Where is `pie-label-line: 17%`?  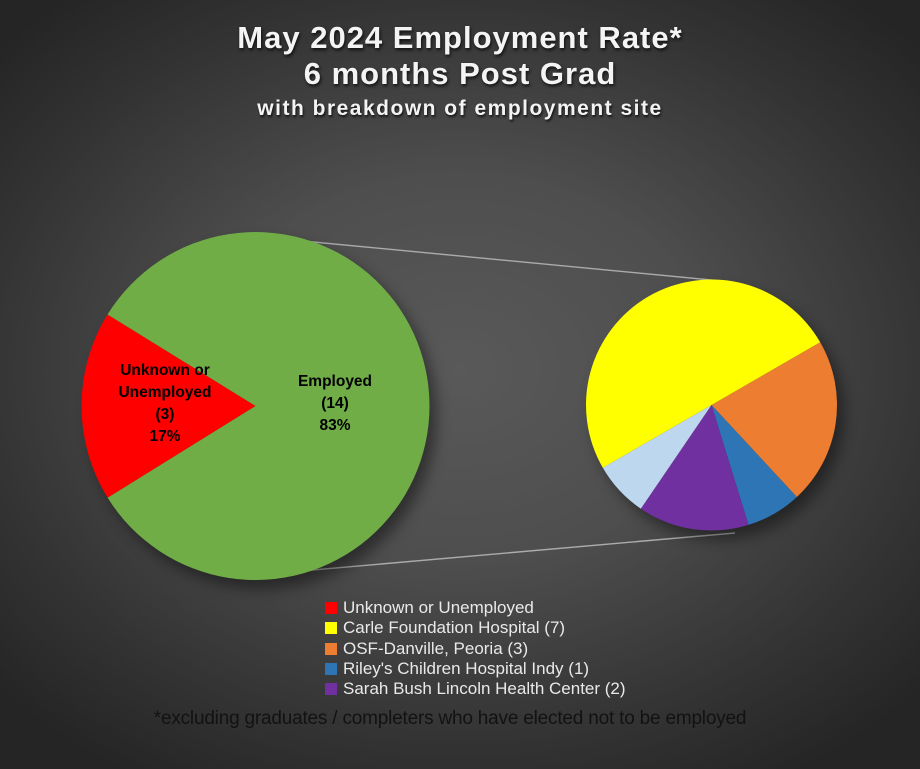
pie-label-line: 17% is located at coordinates (165, 436).